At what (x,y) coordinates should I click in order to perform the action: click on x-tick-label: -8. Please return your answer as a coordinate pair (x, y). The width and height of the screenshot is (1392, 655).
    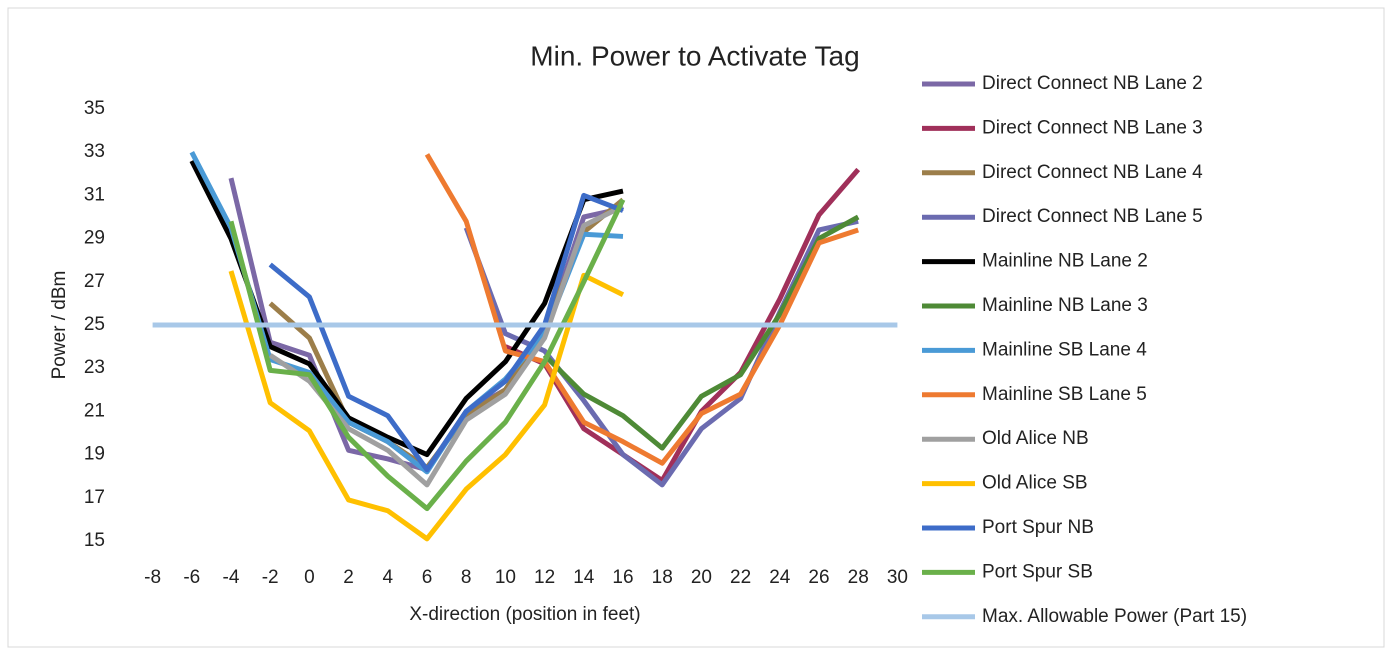
    Looking at the image, I should click on (152, 577).